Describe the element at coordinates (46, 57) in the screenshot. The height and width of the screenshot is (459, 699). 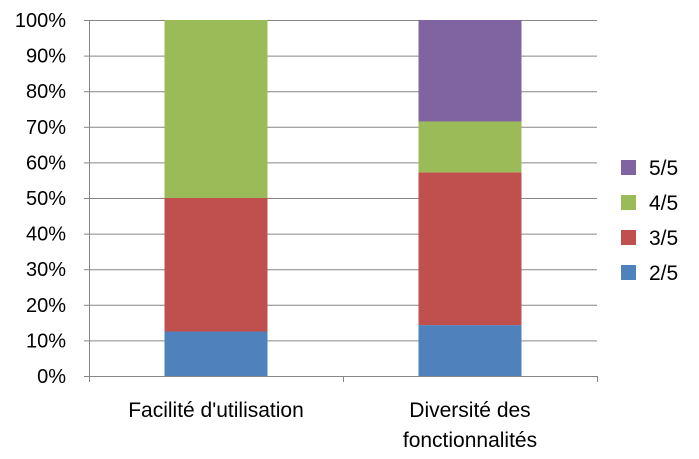
I see `y-tick-label: 90%` at that location.